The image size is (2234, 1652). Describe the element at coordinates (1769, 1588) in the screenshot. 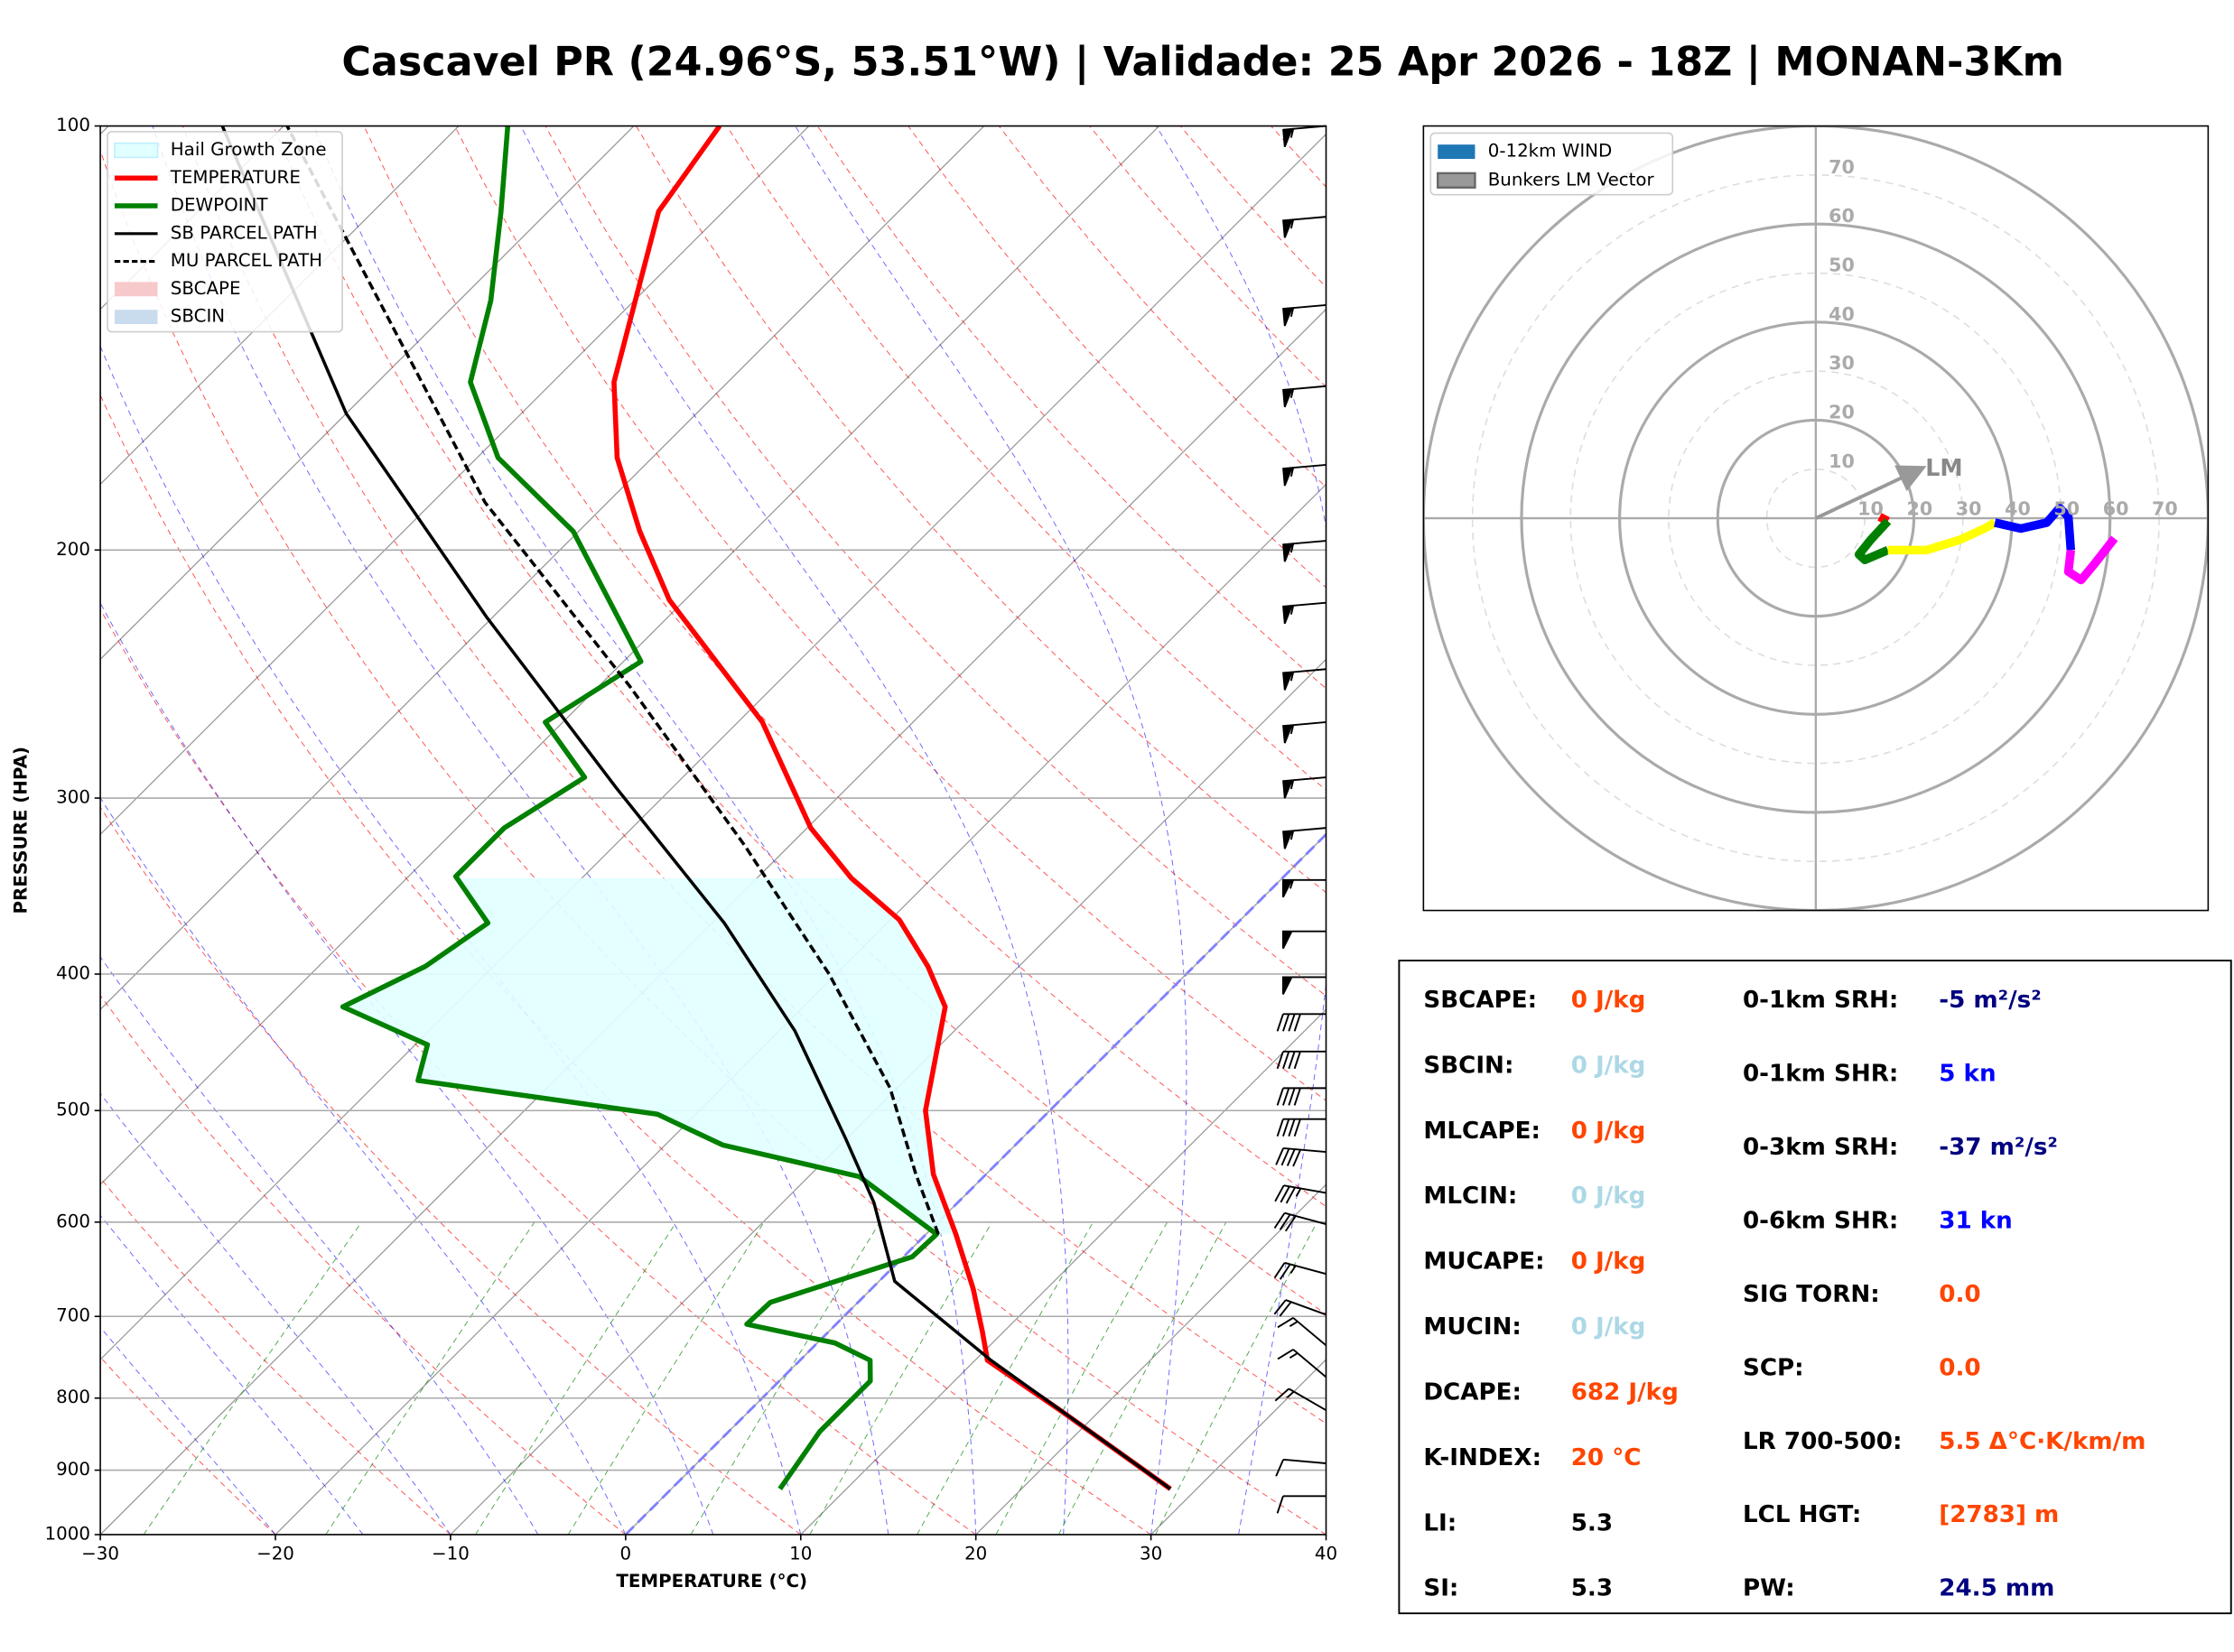

I see `param-label: PW:` at that location.